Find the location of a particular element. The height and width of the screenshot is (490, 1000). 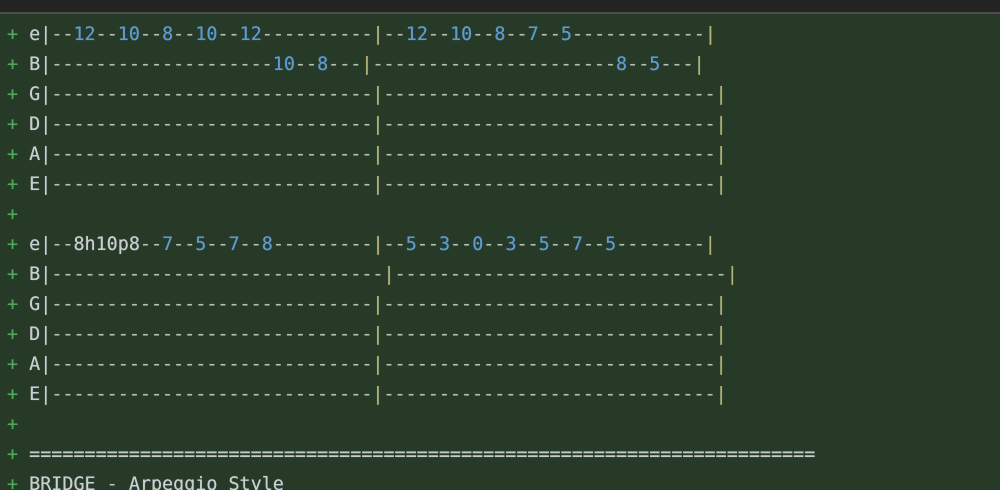

tab-text: A is located at coordinates (35, 154).